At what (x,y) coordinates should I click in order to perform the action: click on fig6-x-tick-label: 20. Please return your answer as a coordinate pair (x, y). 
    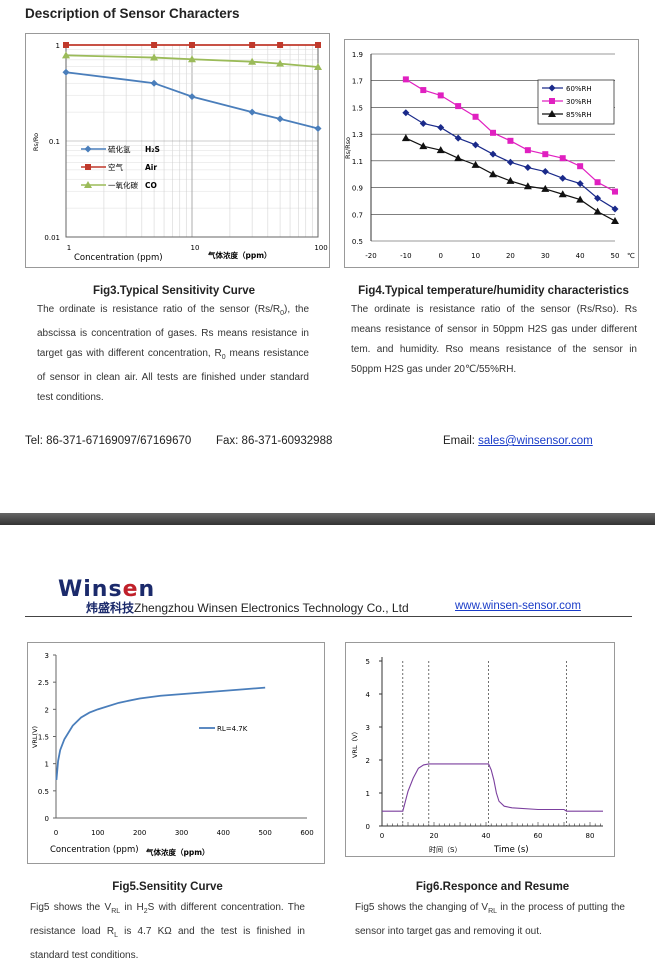
    Looking at the image, I should click on (434, 836).